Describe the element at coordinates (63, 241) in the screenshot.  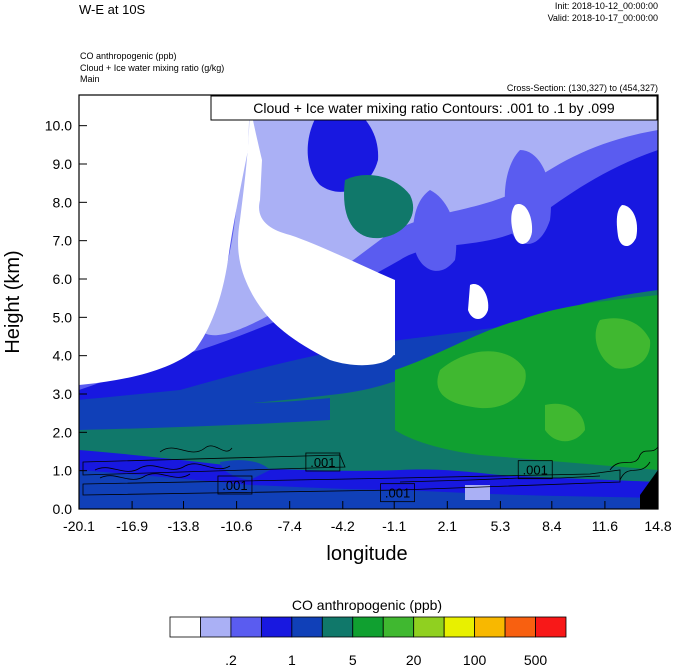
I see `y-tick-label: 7.0` at that location.